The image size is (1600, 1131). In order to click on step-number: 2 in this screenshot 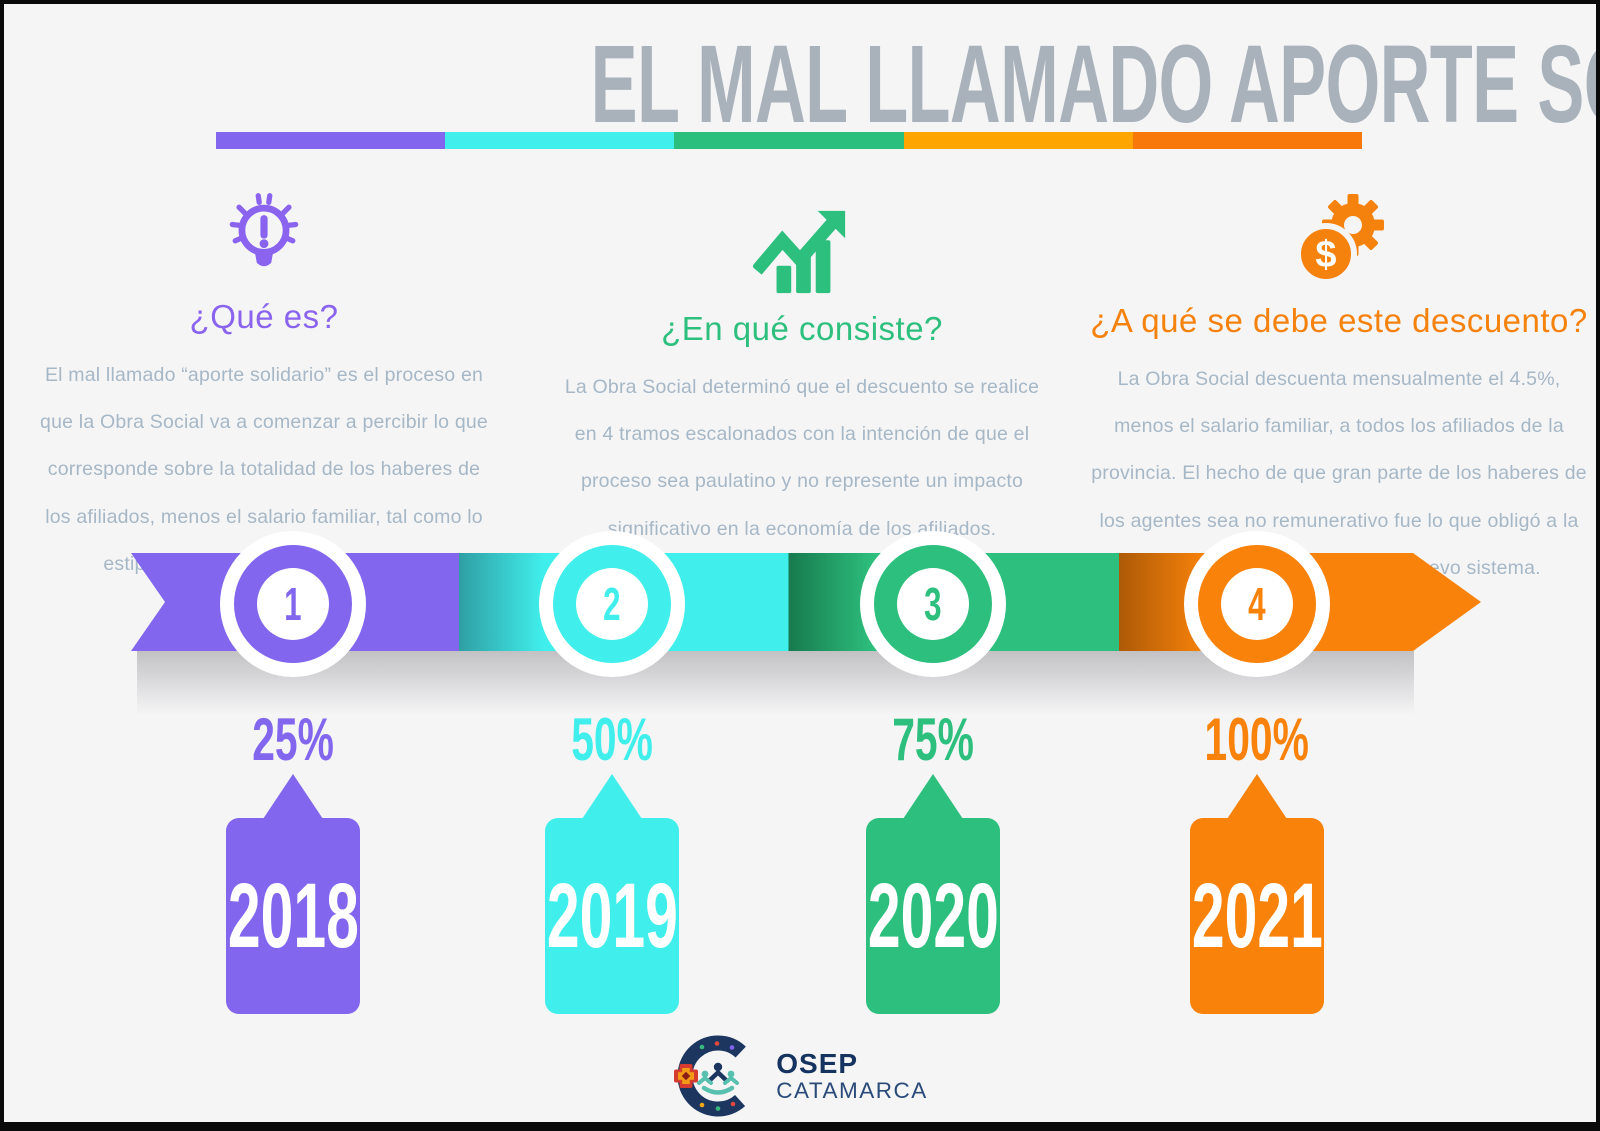, I will do `click(612, 604)`.